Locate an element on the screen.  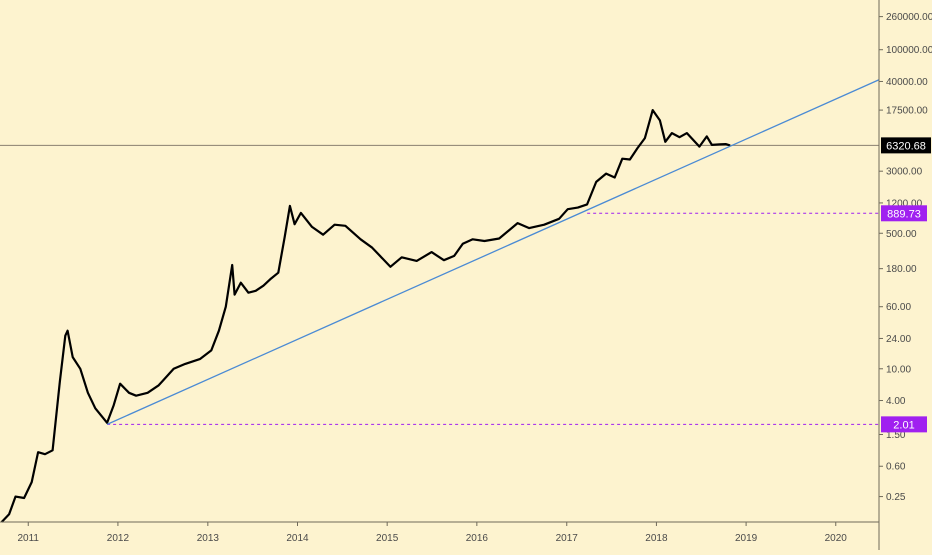
y-tick-label: 60.00 is located at coordinates (898, 307).